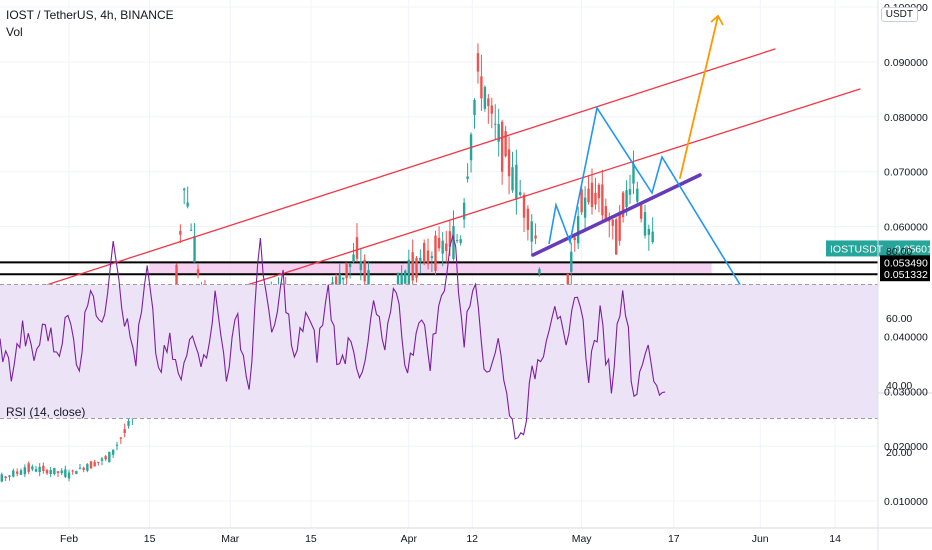 The height and width of the screenshot is (550, 932). What do you see at coordinates (90, 15) in the screenshot?
I see `chart-title: IOST / TetherUS, 4h, BINANCE` at bounding box center [90, 15].